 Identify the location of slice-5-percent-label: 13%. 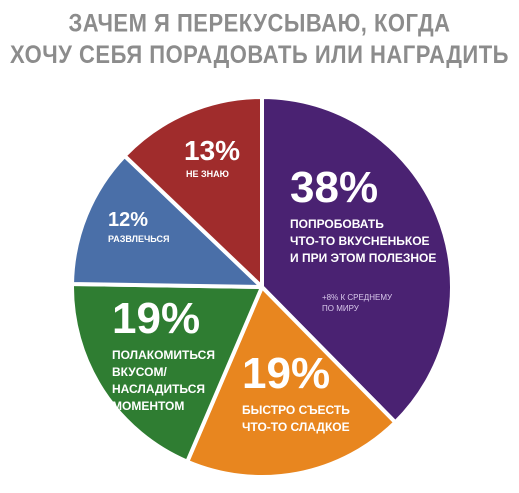
(212, 150).